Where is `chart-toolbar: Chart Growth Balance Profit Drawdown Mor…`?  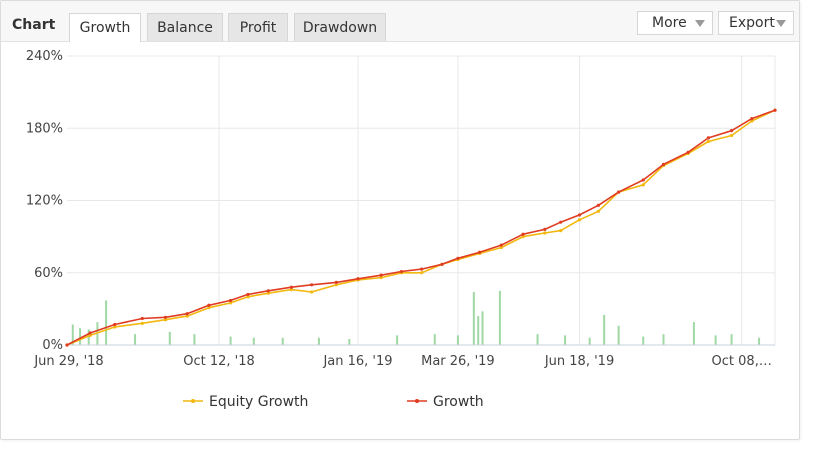 chart-toolbar: Chart Growth Balance Profit Drawdown Mor… is located at coordinates (400, 21).